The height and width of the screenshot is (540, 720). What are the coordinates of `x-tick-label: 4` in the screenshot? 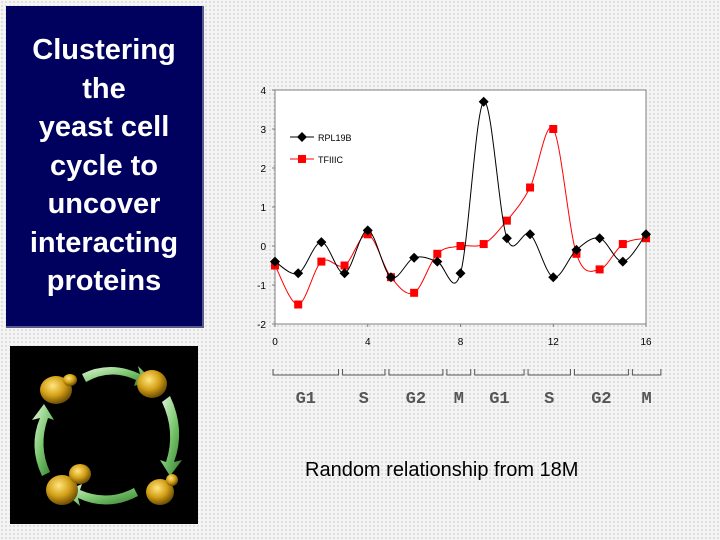 It's located at (368, 342).